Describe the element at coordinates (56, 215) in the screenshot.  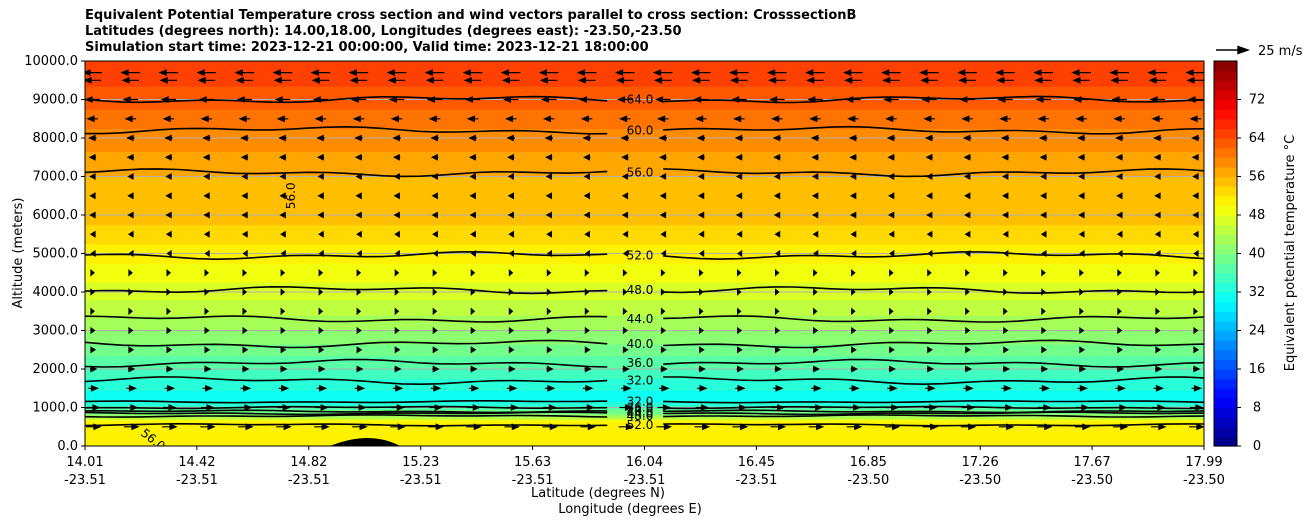
I see `y-tick-label: 6000.0` at that location.